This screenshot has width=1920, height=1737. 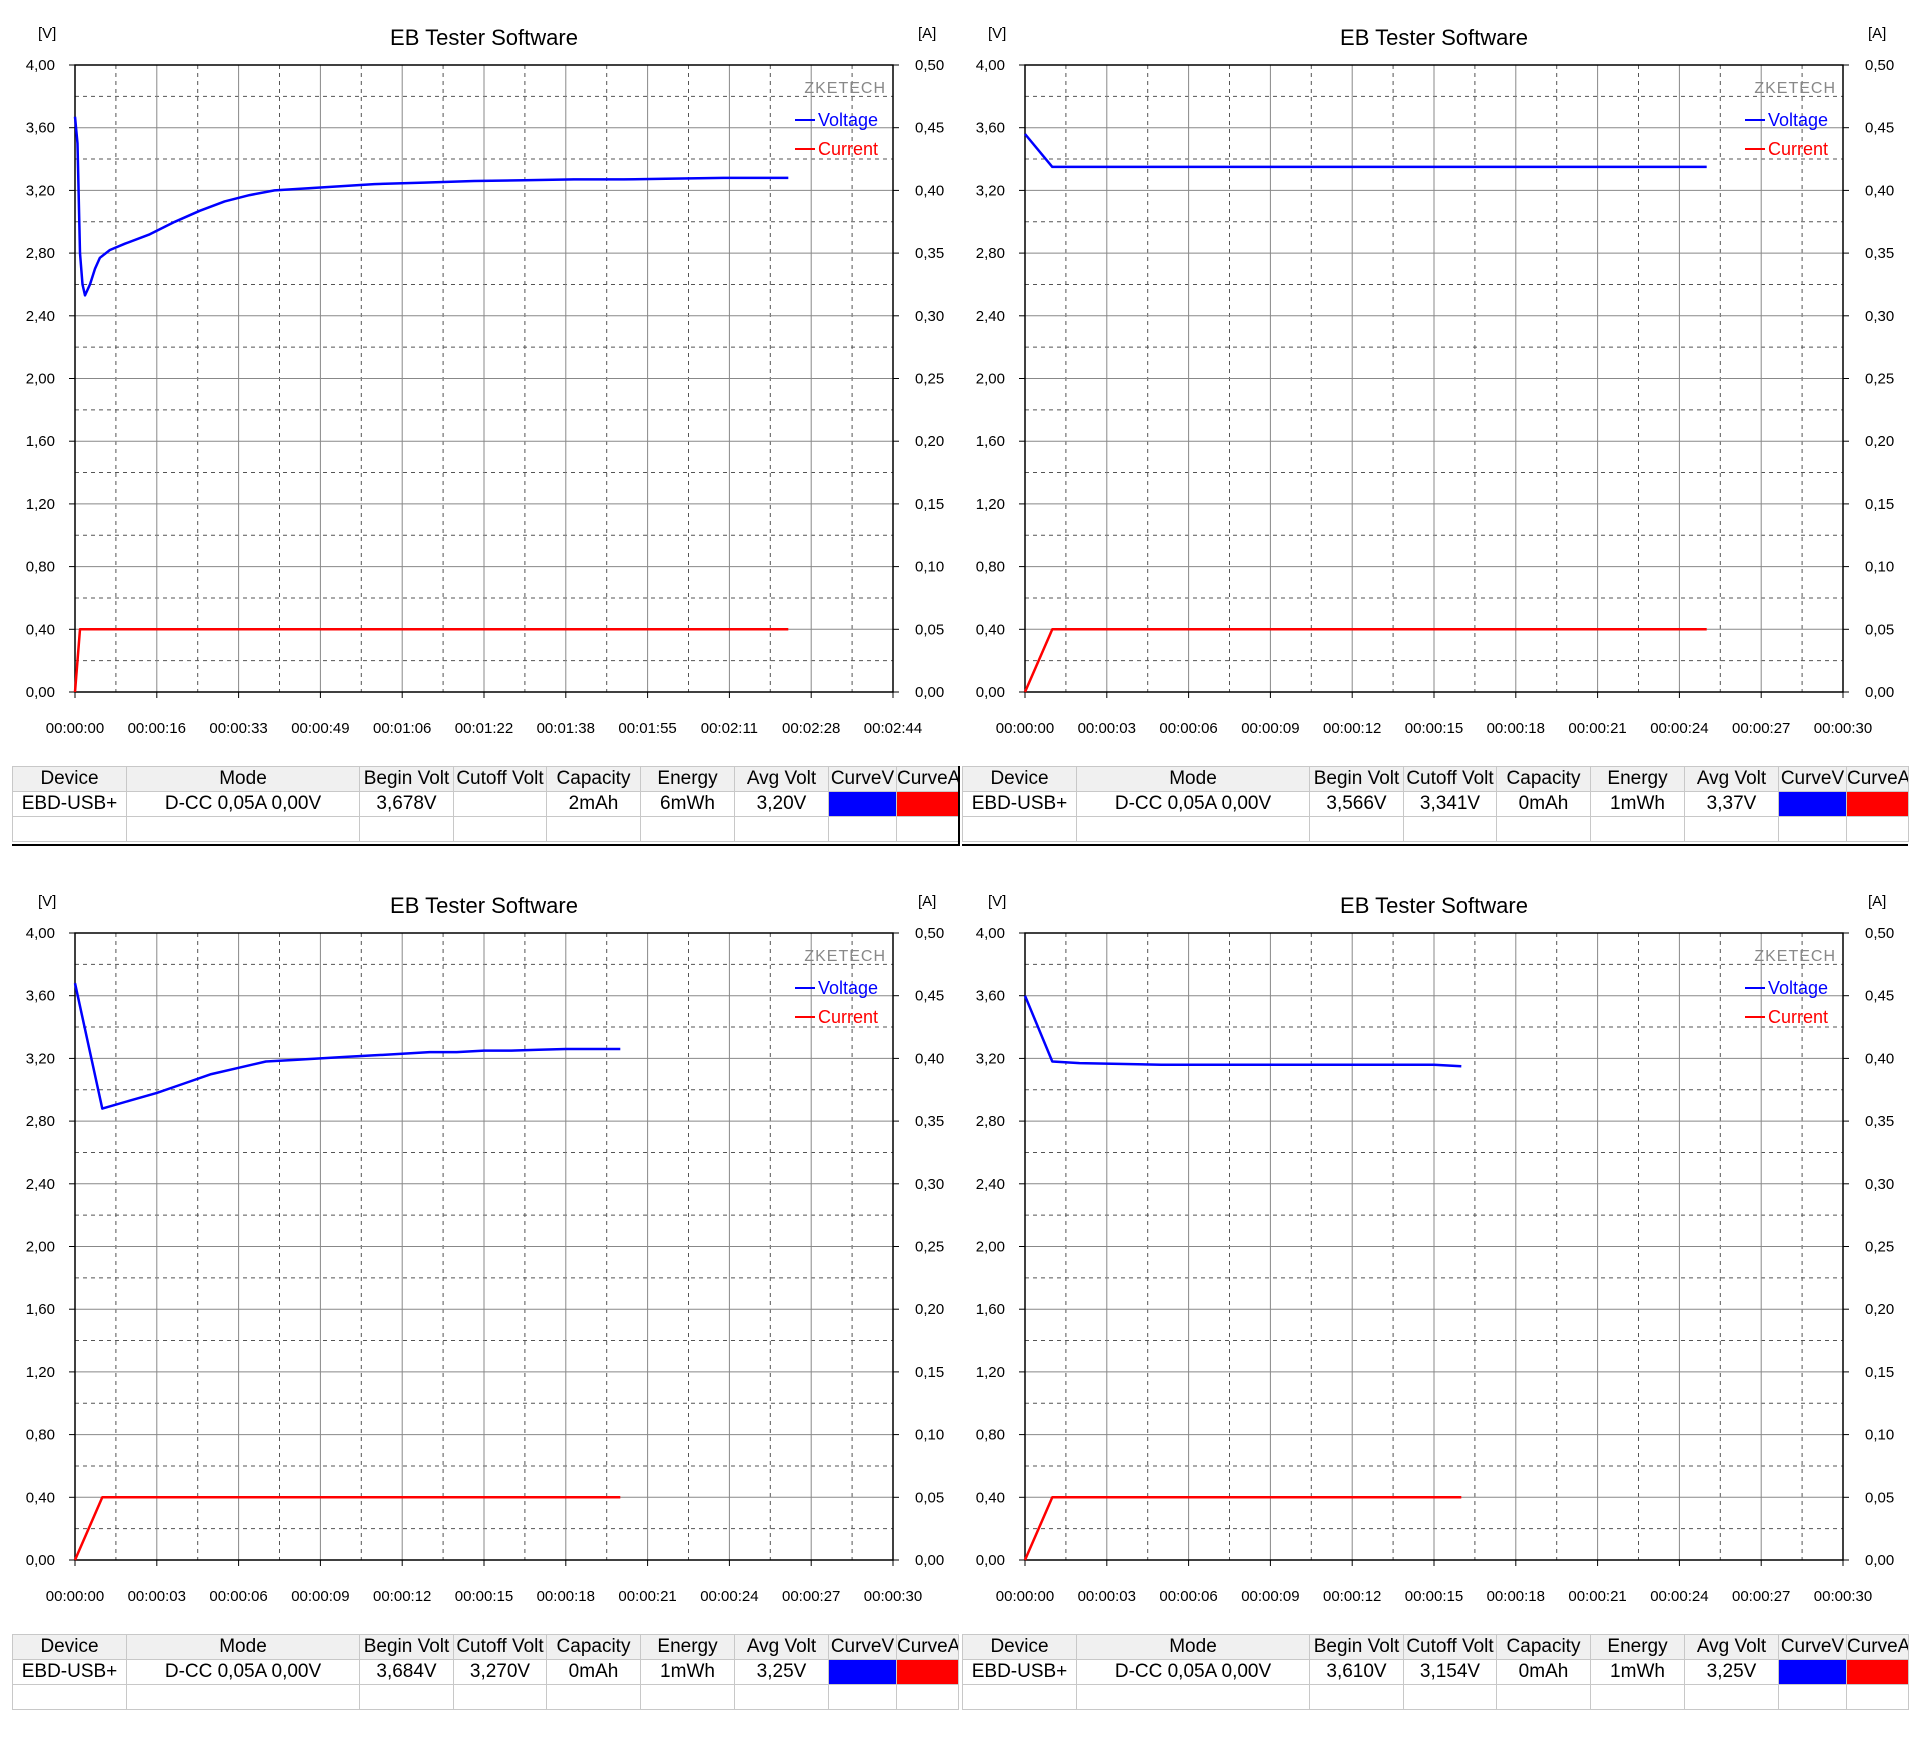 I want to click on cell-cutoff-volt: 3,341V, so click(x=1450, y=804).